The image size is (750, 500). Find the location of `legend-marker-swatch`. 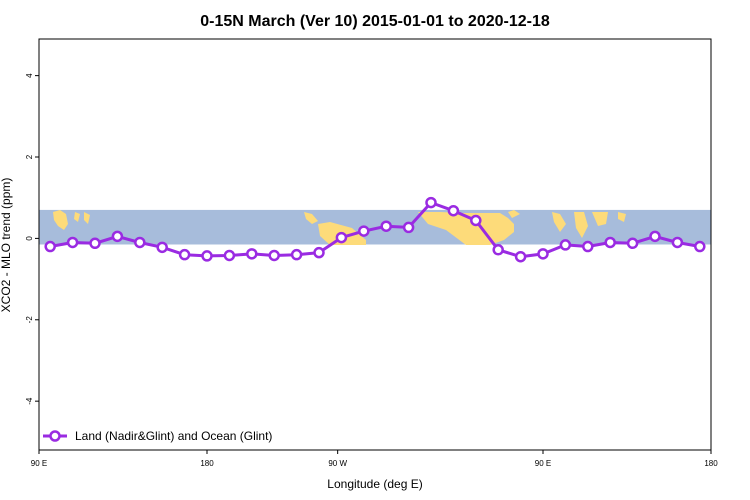

legend-marker-swatch is located at coordinates (55, 436).